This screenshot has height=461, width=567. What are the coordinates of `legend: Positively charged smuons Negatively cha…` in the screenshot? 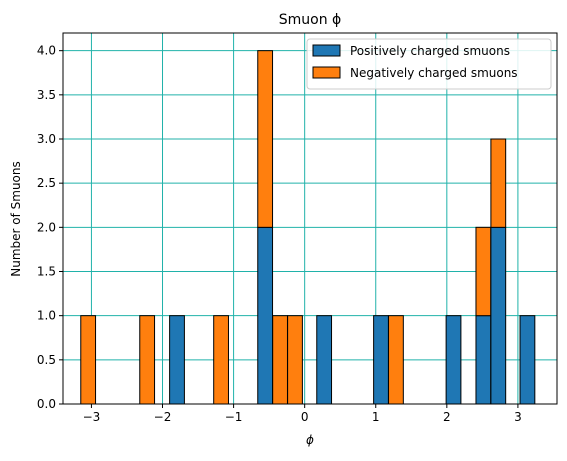 It's located at (429, 64).